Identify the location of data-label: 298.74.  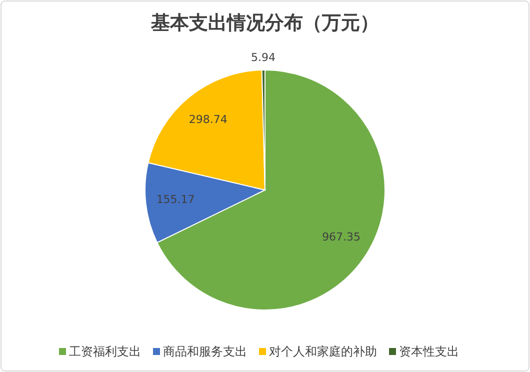
(208, 119).